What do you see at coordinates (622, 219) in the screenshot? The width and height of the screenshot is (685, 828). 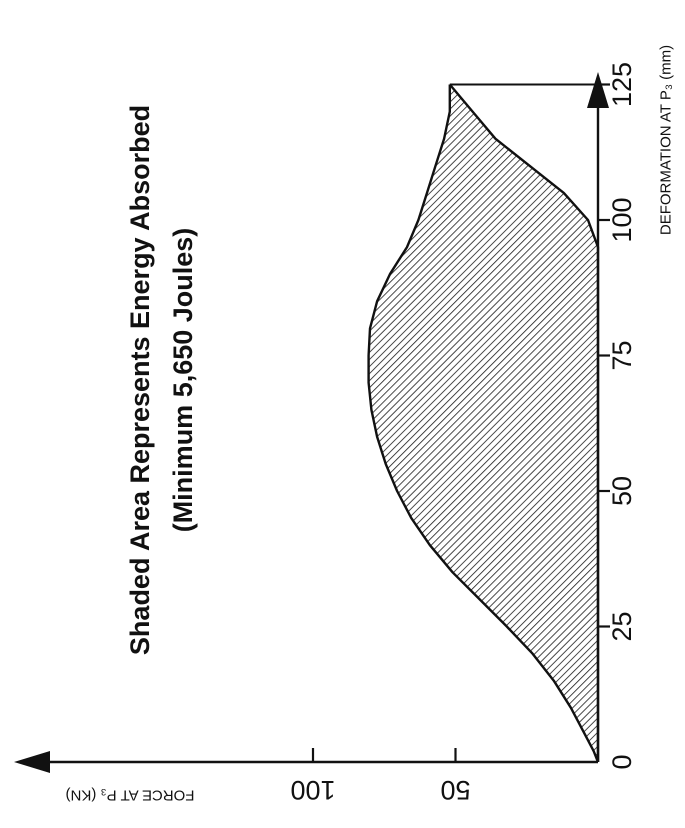 I see `x-tick-label-100: 100` at bounding box center [622, 219].